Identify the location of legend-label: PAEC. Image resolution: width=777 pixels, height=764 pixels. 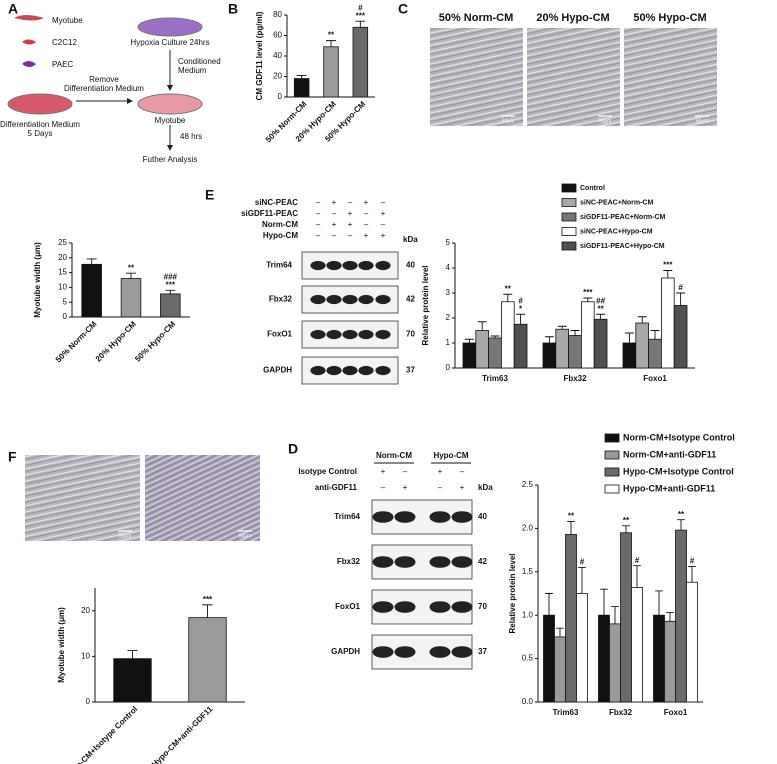
(62, 64).